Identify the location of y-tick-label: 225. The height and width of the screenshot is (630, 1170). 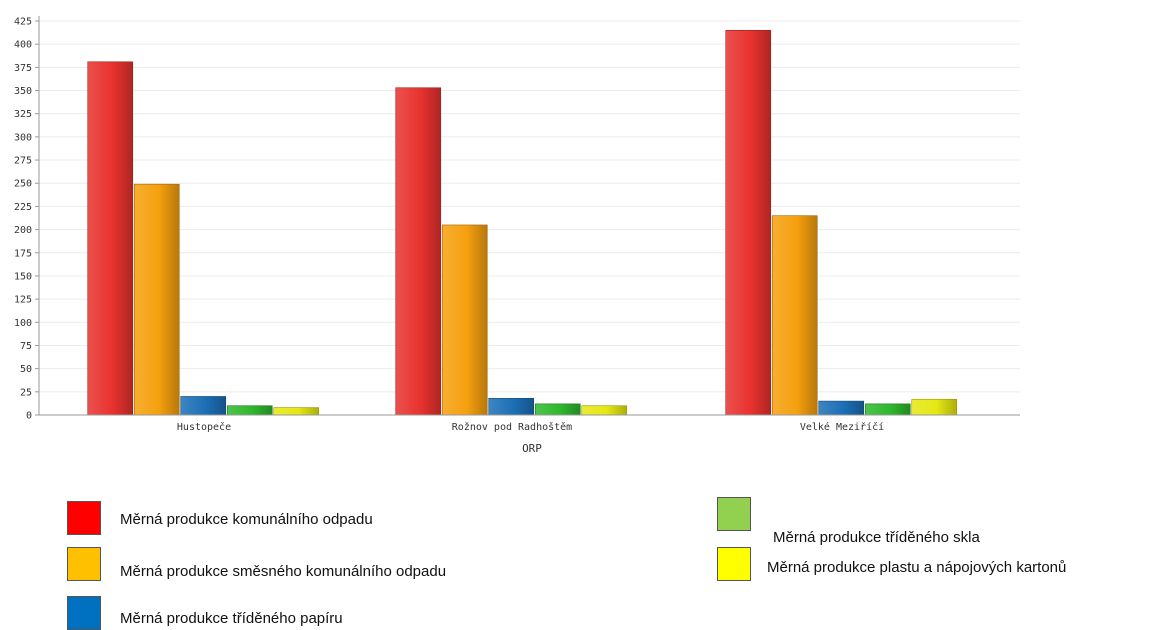
(23, 207).